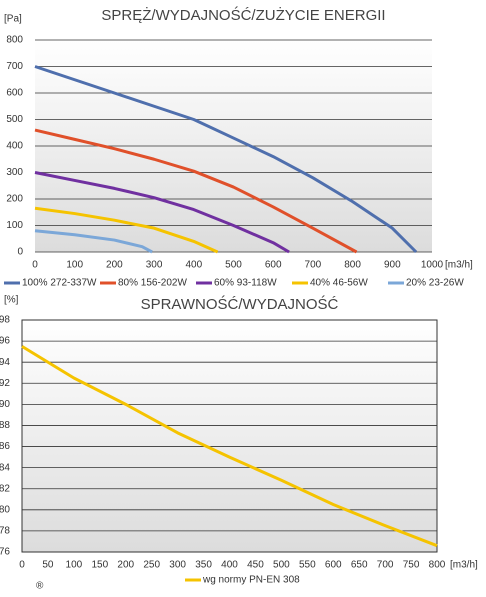 The height and width of the screenshot is (597, 486). What do you see at coordinates (5, 467) in the screenshot?
I see `y-tick-label: 84` at bounding box center [5, 467].